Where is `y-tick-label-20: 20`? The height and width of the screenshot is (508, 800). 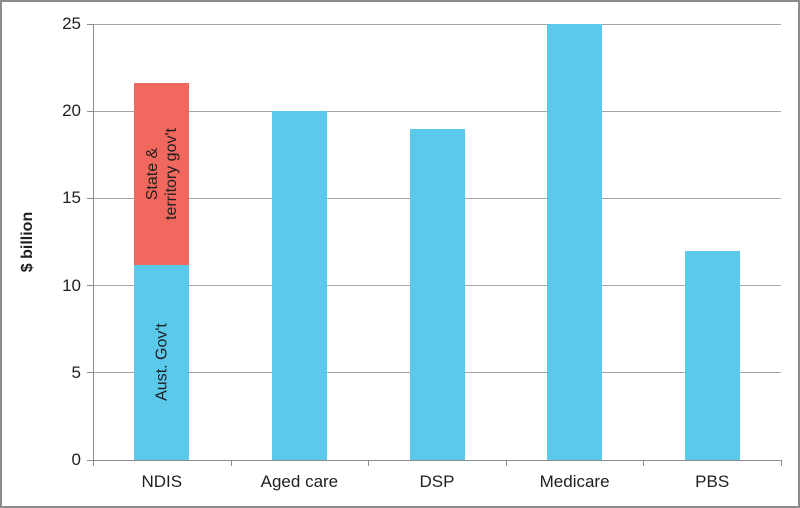
y-tick-label-20: 20 is located at coordinates (71, 111).